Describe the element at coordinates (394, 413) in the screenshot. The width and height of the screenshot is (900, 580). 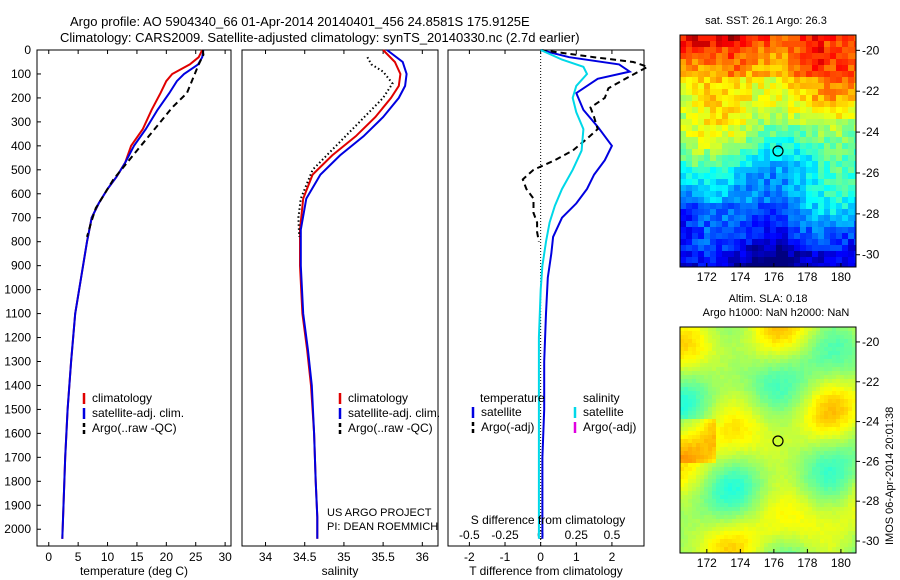
I see `legend-label: satellite-adj. clim.` at that location.